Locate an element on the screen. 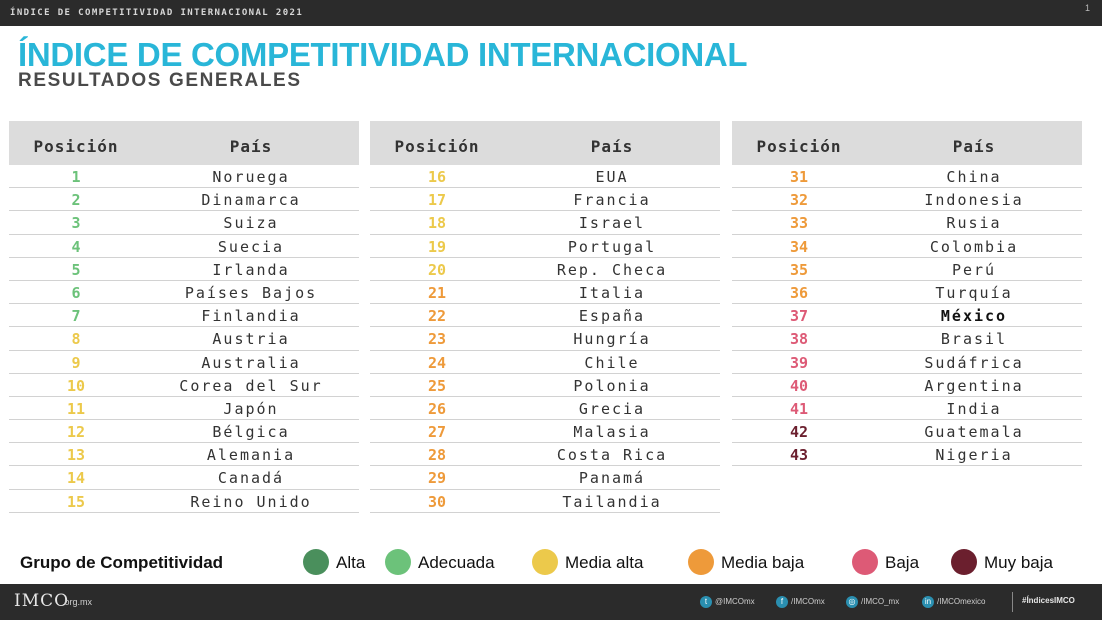 Image resolution: width=1102 pixels, height=620 pixels. linkedin-icon: in is located at coordinates (928, 602).